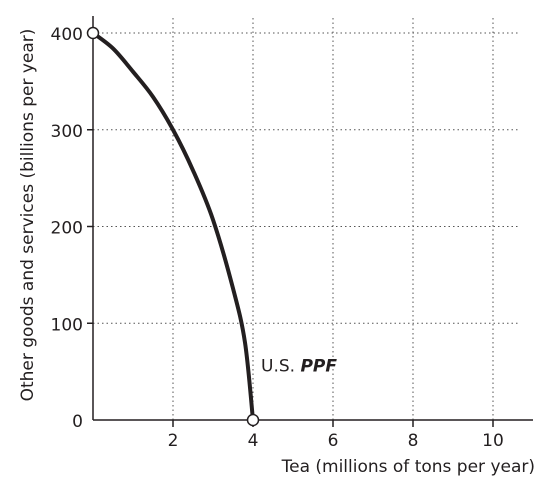 Image resolution: width=548 pixels, height=480 pixels. I want to click on y-tick-label-400: 400, so click(67, 35).